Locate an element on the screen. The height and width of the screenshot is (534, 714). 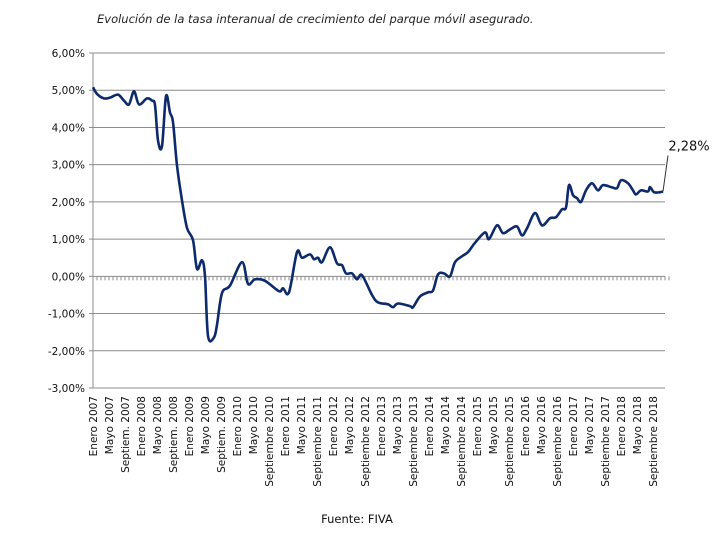
y-tick-label: 2,00% is located at coordinates (68, 203).